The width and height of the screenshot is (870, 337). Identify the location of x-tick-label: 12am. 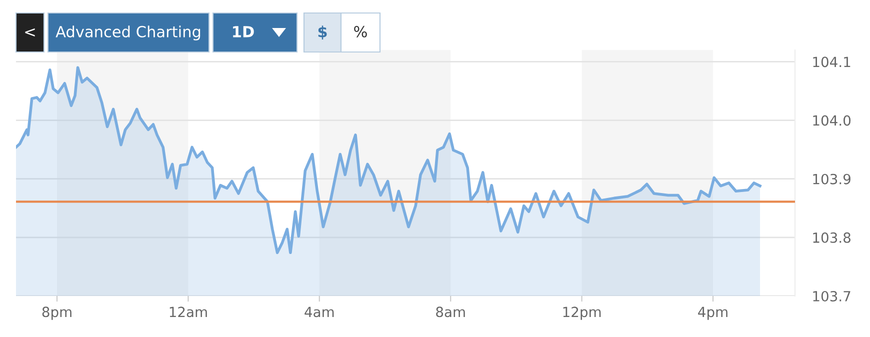
(188, 312).